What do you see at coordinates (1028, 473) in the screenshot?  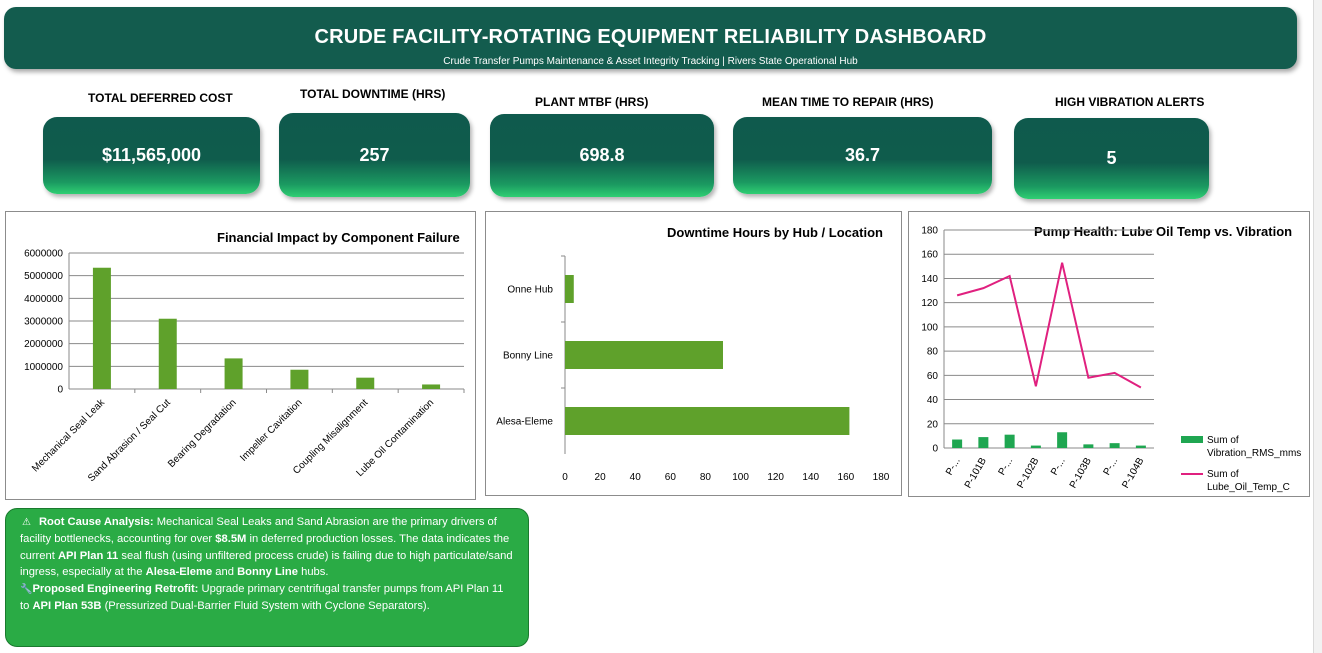 I see `x-tick-label: P-102B` at bounding box center [1028, 473].